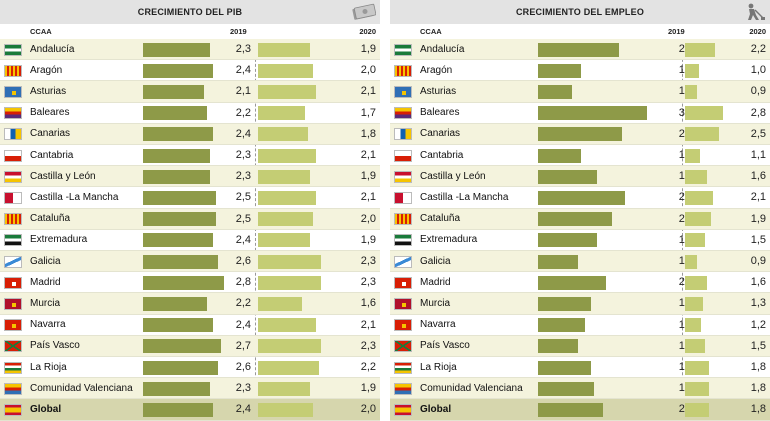 This screenshot has width=770, height=421. What do you see at coordinates (758, 218) in the screenshot?
I see `empleo-value-2020: 1,9` at bounding box center [758, 218].